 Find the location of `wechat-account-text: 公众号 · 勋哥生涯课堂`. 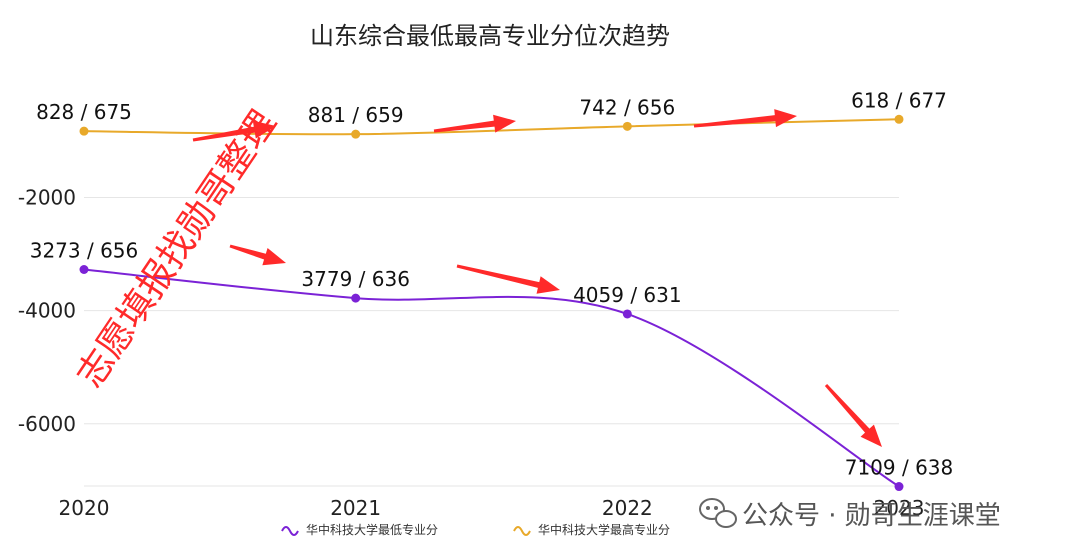

wechat-account-text: 公众号 · 勋哥生涯课堂 is located at coordinates (871, 516).